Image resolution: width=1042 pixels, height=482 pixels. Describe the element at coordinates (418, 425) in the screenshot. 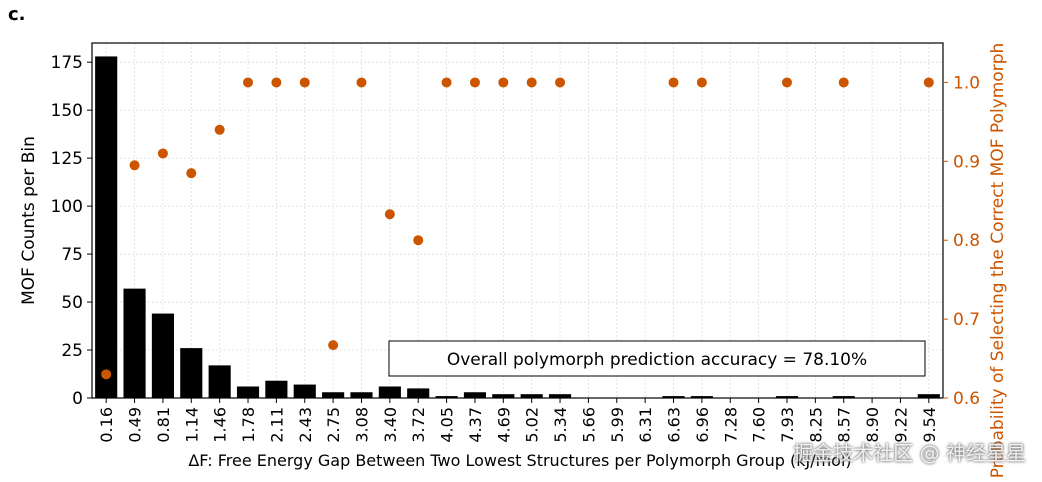

I see `x-tick-label: 3.72` at that location.